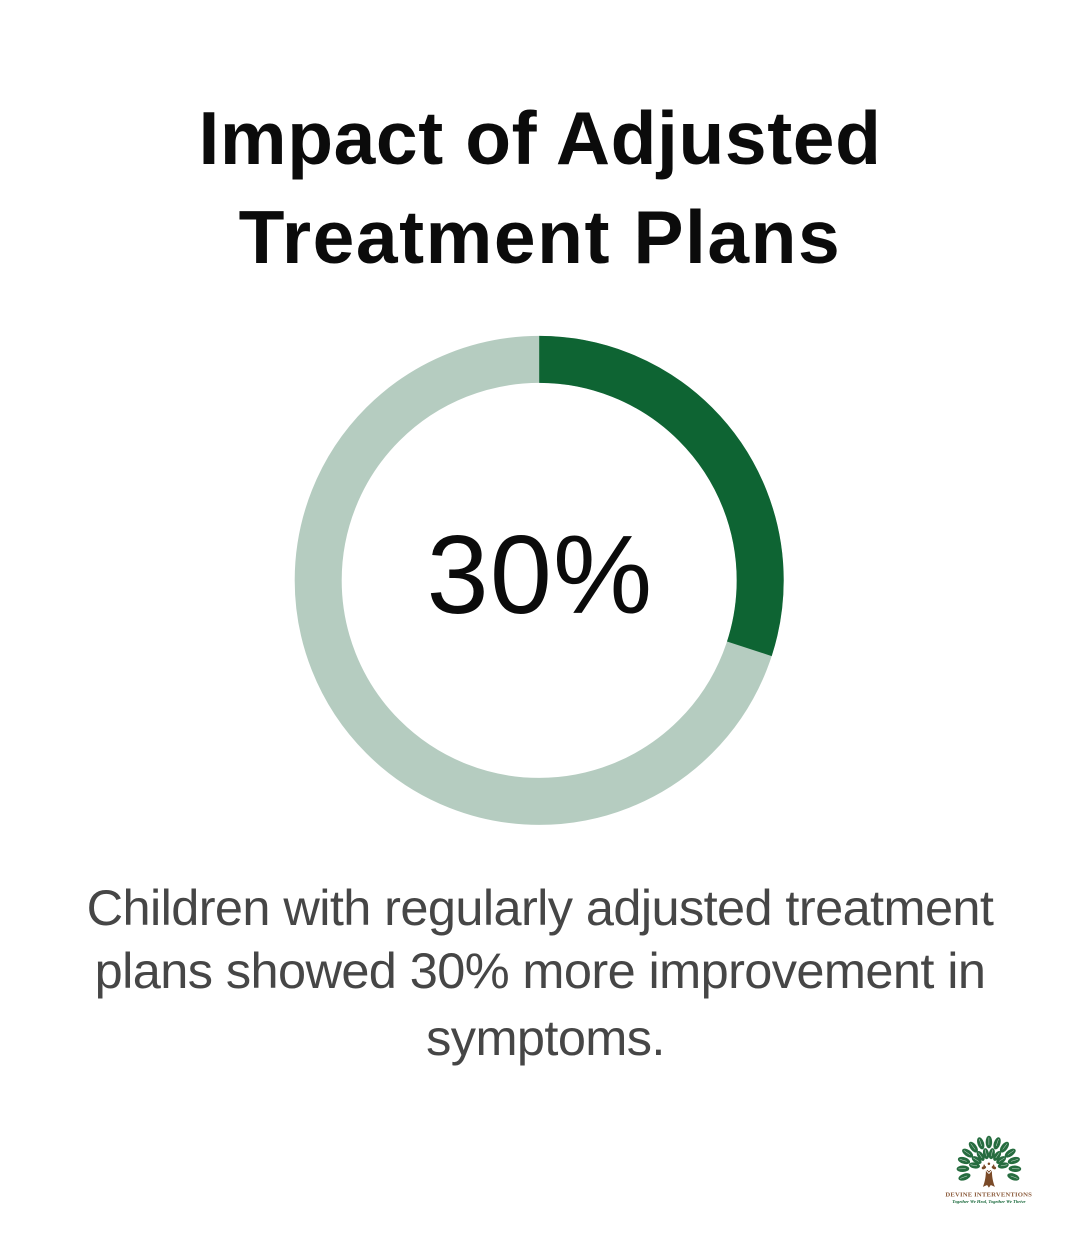 The image size is (1080, 1250). I want to click on svg-text:Together We Heal, Together We: Together We Heal, Together We Thrive, so click(988, 1201).